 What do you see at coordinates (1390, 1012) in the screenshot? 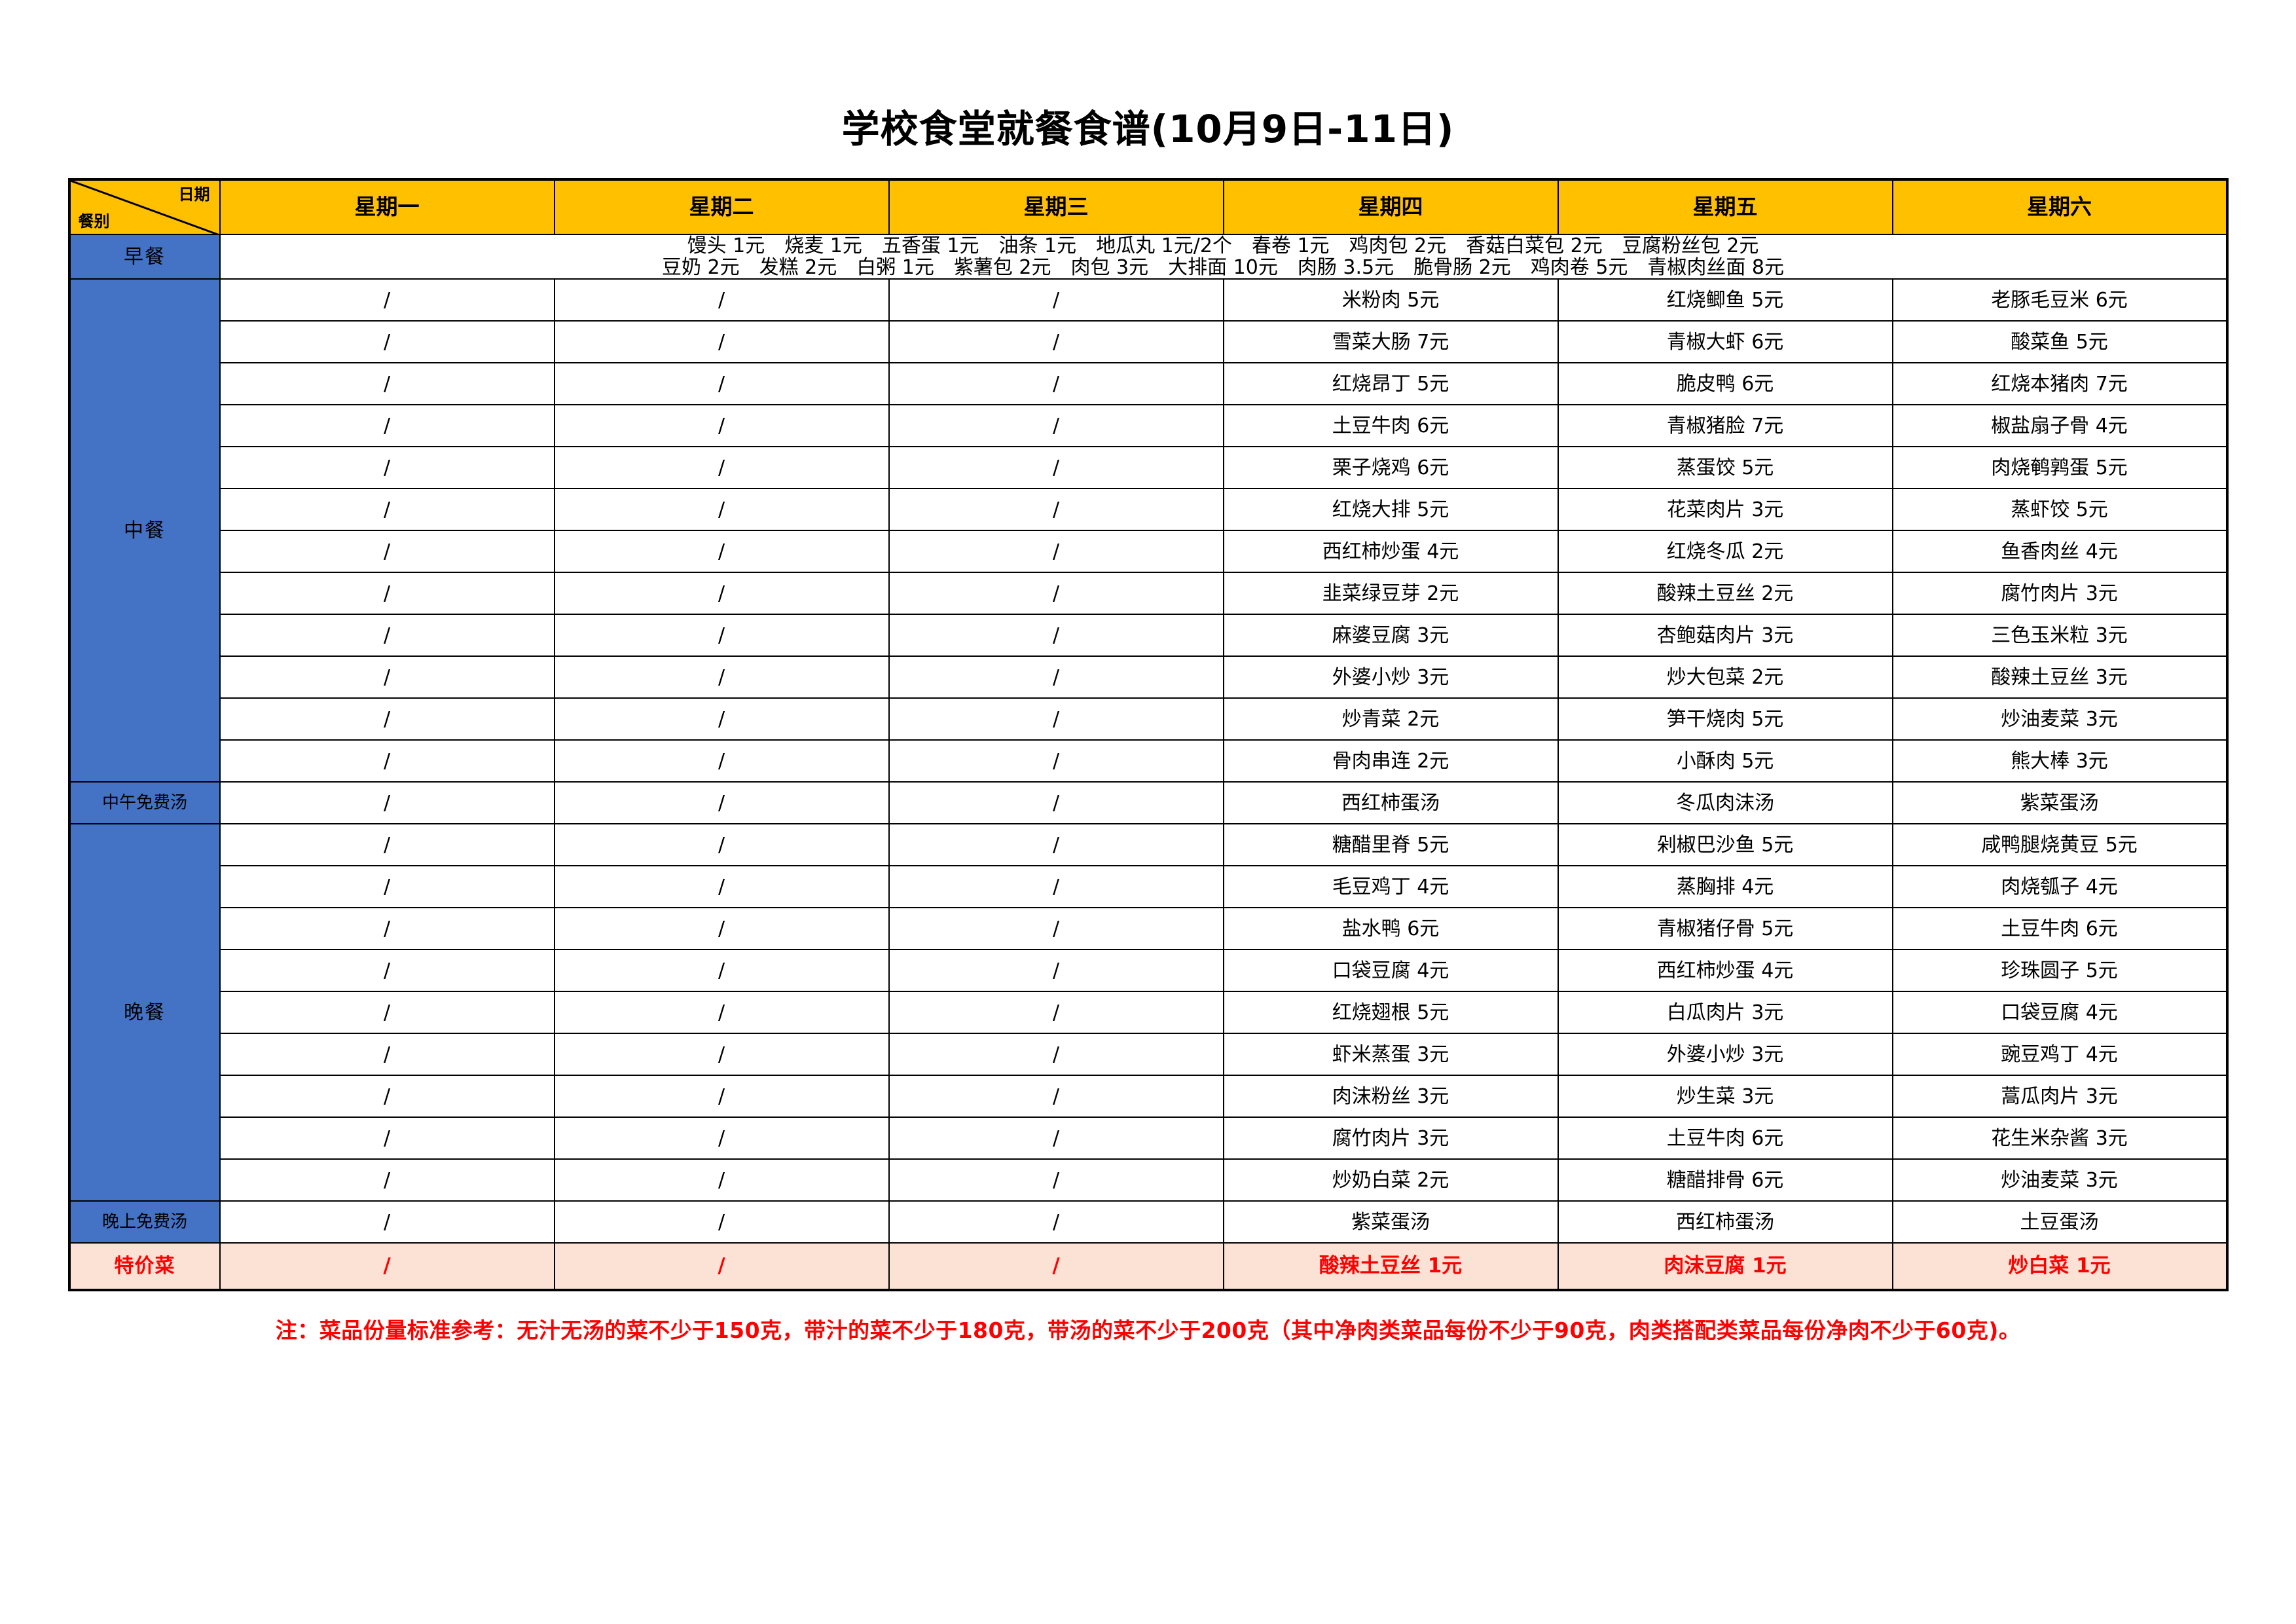
I see `dinner-cell: 红烧翅根 5元` at bounding box center [1390, 1012].